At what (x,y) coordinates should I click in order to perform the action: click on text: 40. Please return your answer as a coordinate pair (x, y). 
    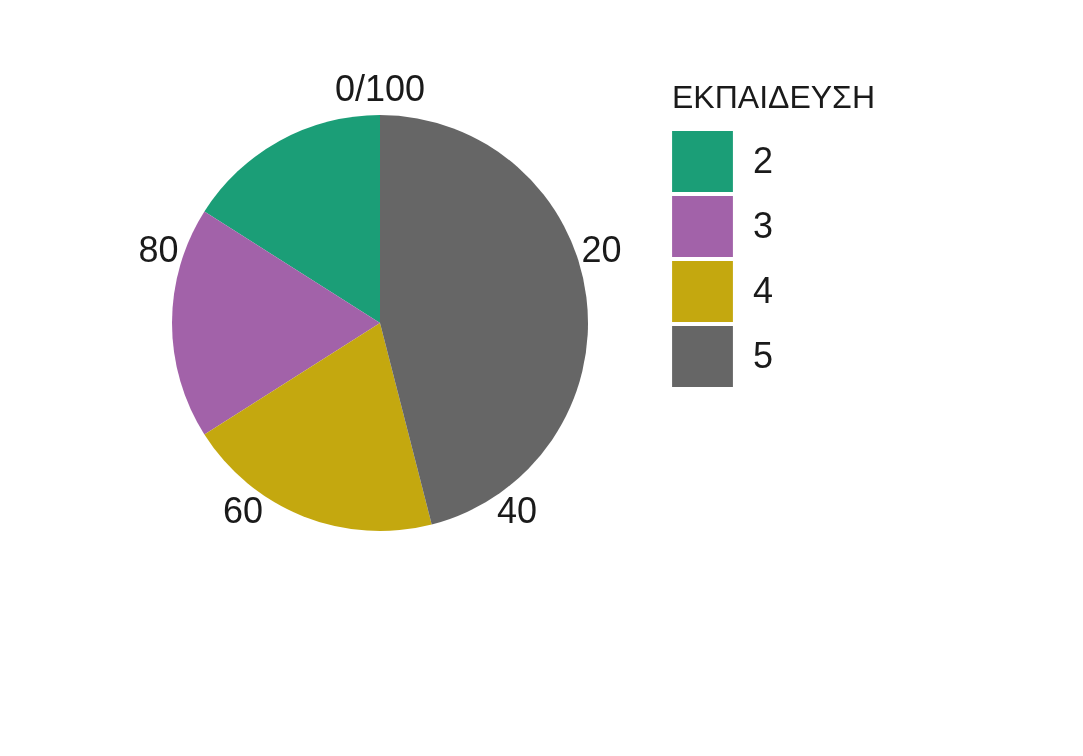
    Looking at the image, I should click on (516, 510).